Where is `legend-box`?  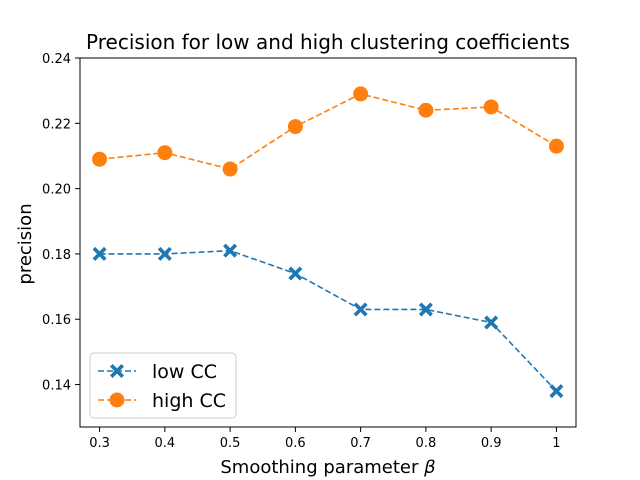 legend-box is located at coordinates (163, 385).